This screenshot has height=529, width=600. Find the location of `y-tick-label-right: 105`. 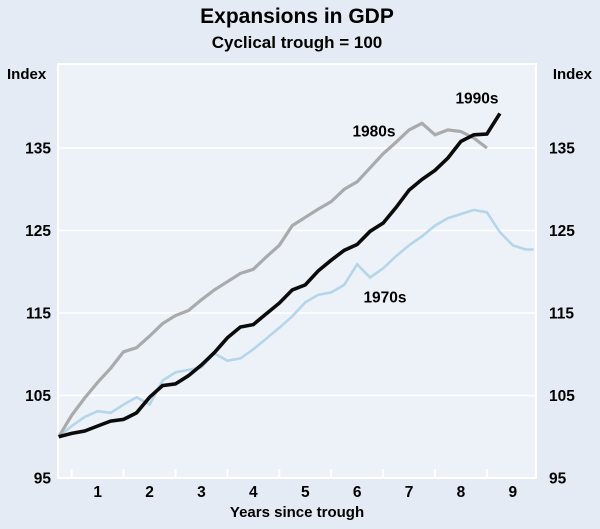

y-tick-label-right: 105 is located at coordinates (562, 396).